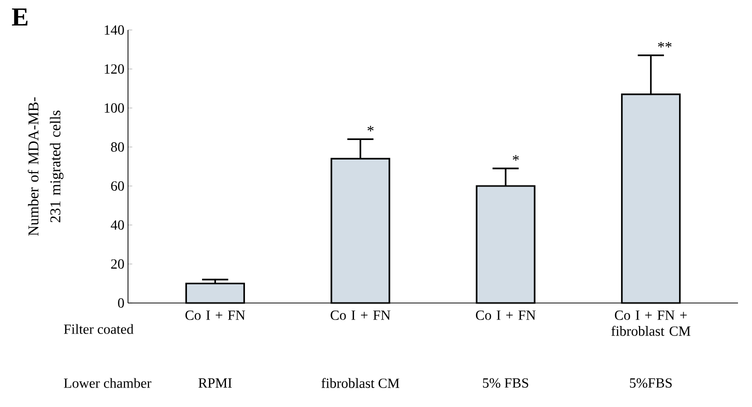 The width and height of the screenshot is (752, 407). I want to click on text: RPMI, so click(215, 383).